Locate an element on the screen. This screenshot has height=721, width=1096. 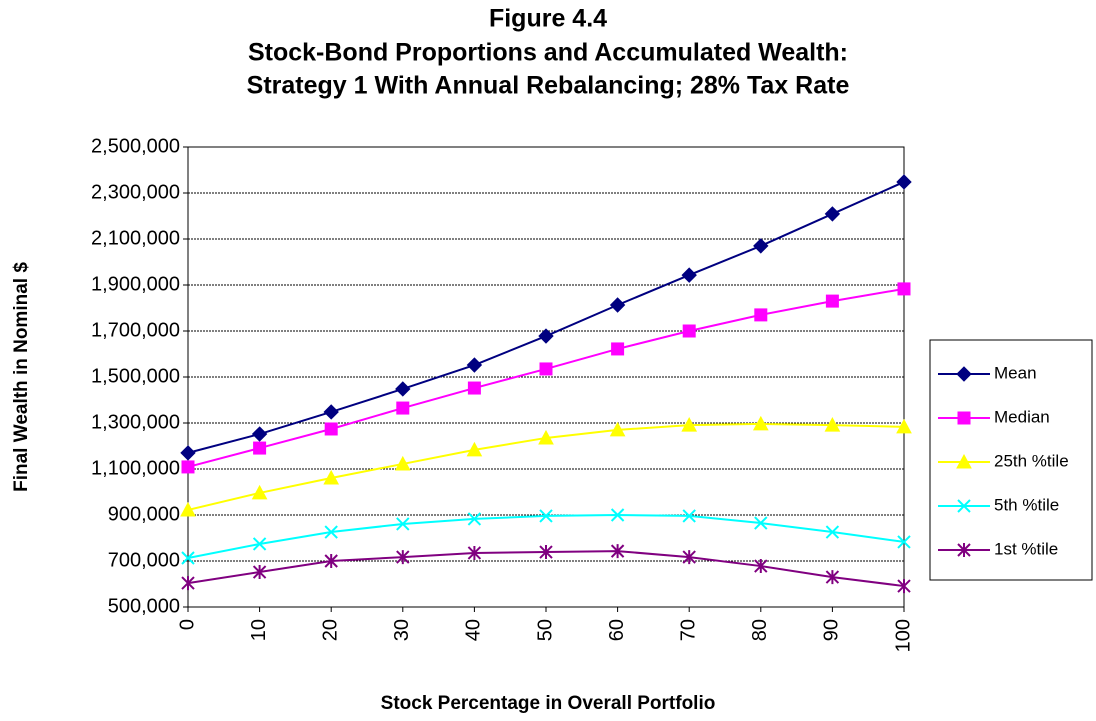
x-axis-title: Stock Percentage in Overall Portfolio is located at coordinates (548, 703).